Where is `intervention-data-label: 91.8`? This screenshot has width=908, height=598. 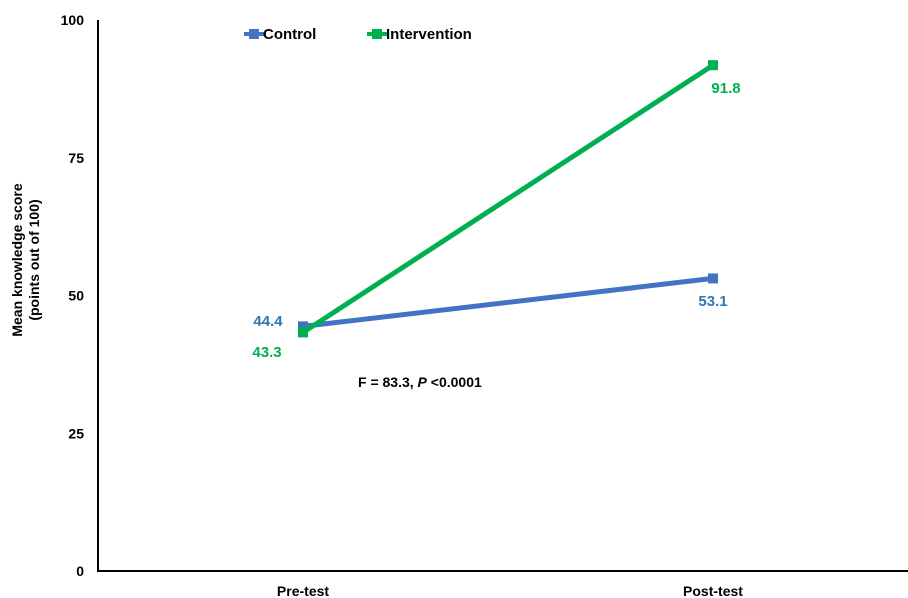
intervention-data-label: 91.8 is located at coordinates (725, 88).